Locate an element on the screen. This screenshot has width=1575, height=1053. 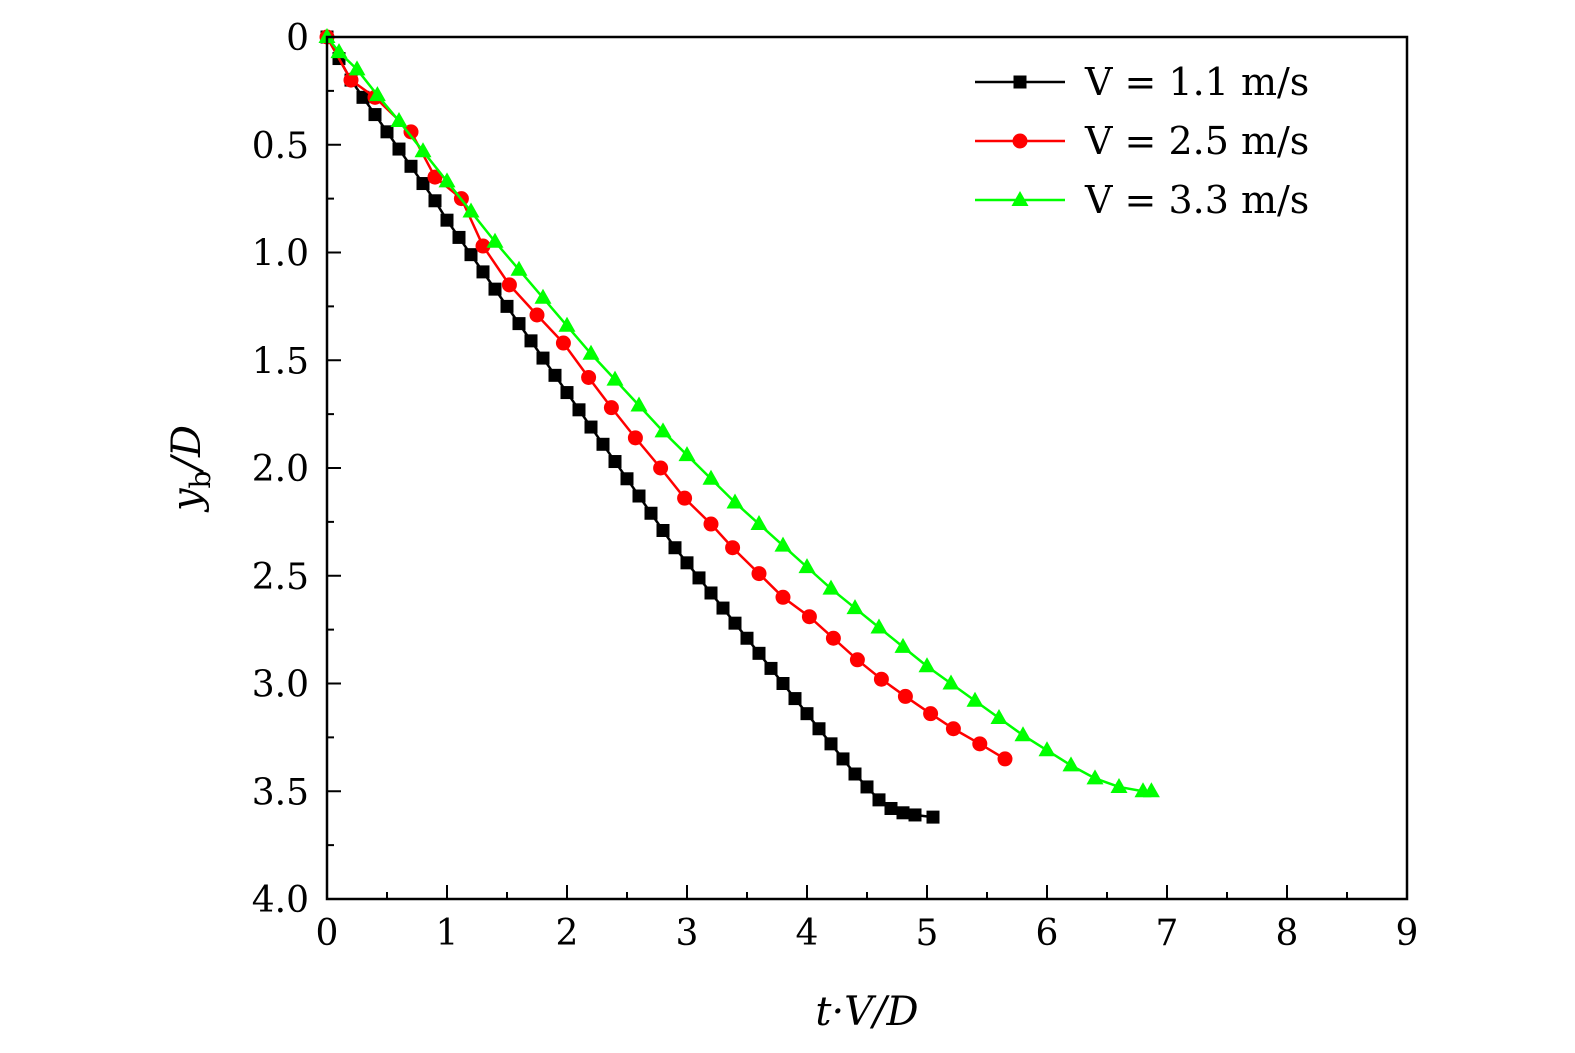
x-tick-label: 1 is located at coordinates (447, 933).